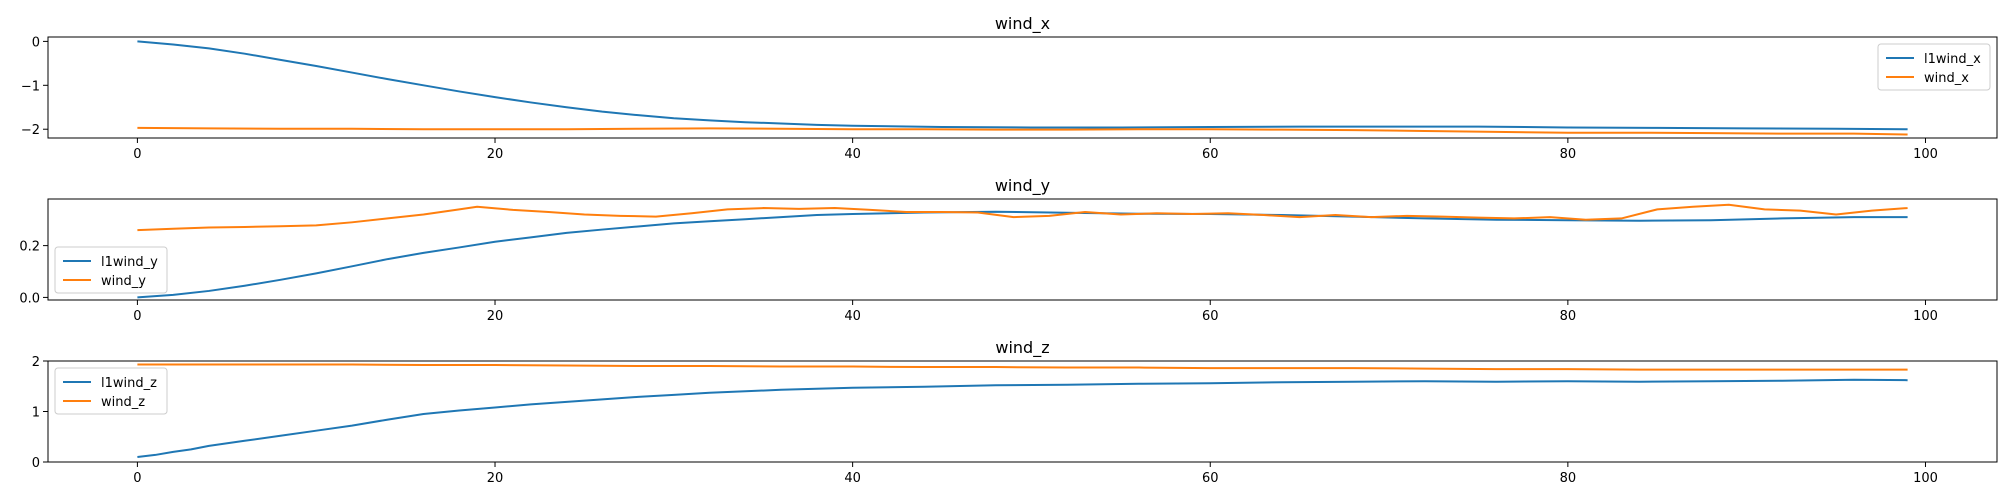  I want to click on legend-label: l1wind_x, so click(1952, 59).